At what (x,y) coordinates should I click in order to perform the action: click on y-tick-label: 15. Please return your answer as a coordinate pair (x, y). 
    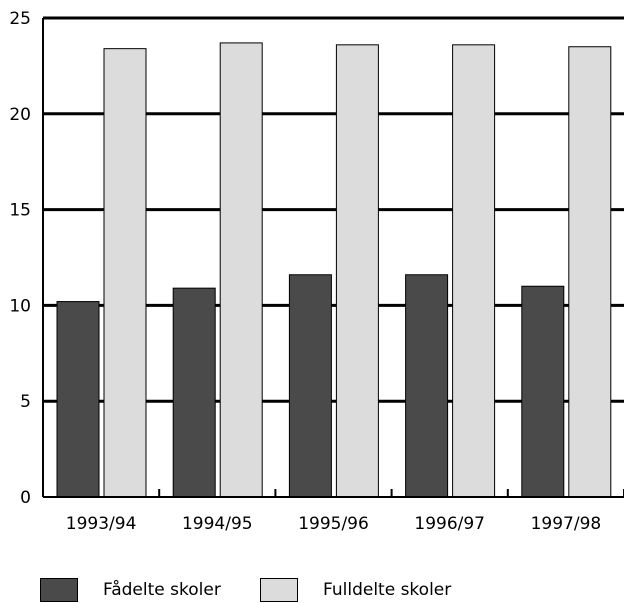
    Looking at the image, I should click on (20, 211).